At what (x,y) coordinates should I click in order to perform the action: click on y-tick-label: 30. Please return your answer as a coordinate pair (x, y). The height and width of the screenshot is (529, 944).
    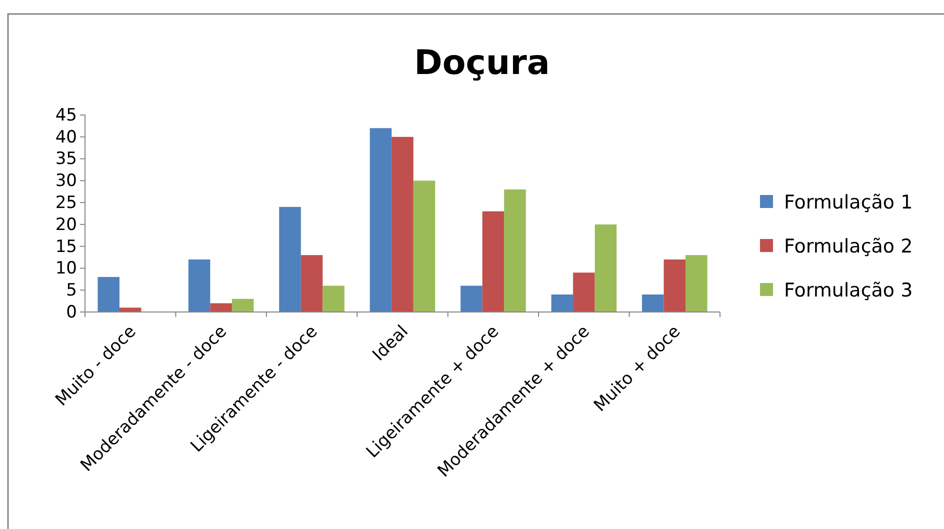
    Looking at the image, I should click on (66, 181).